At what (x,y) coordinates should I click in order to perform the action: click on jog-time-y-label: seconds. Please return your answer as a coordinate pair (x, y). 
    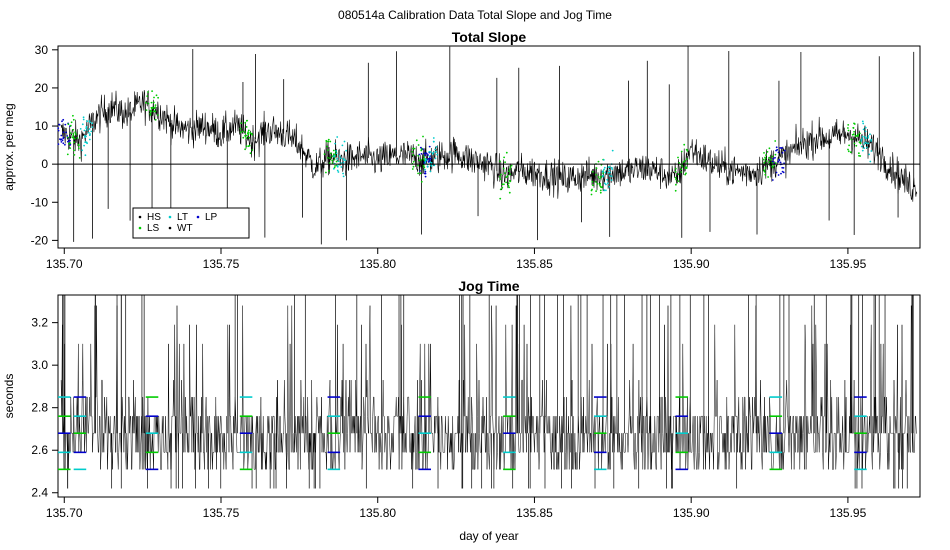
    Looking at the image, I should click on (9, 396).